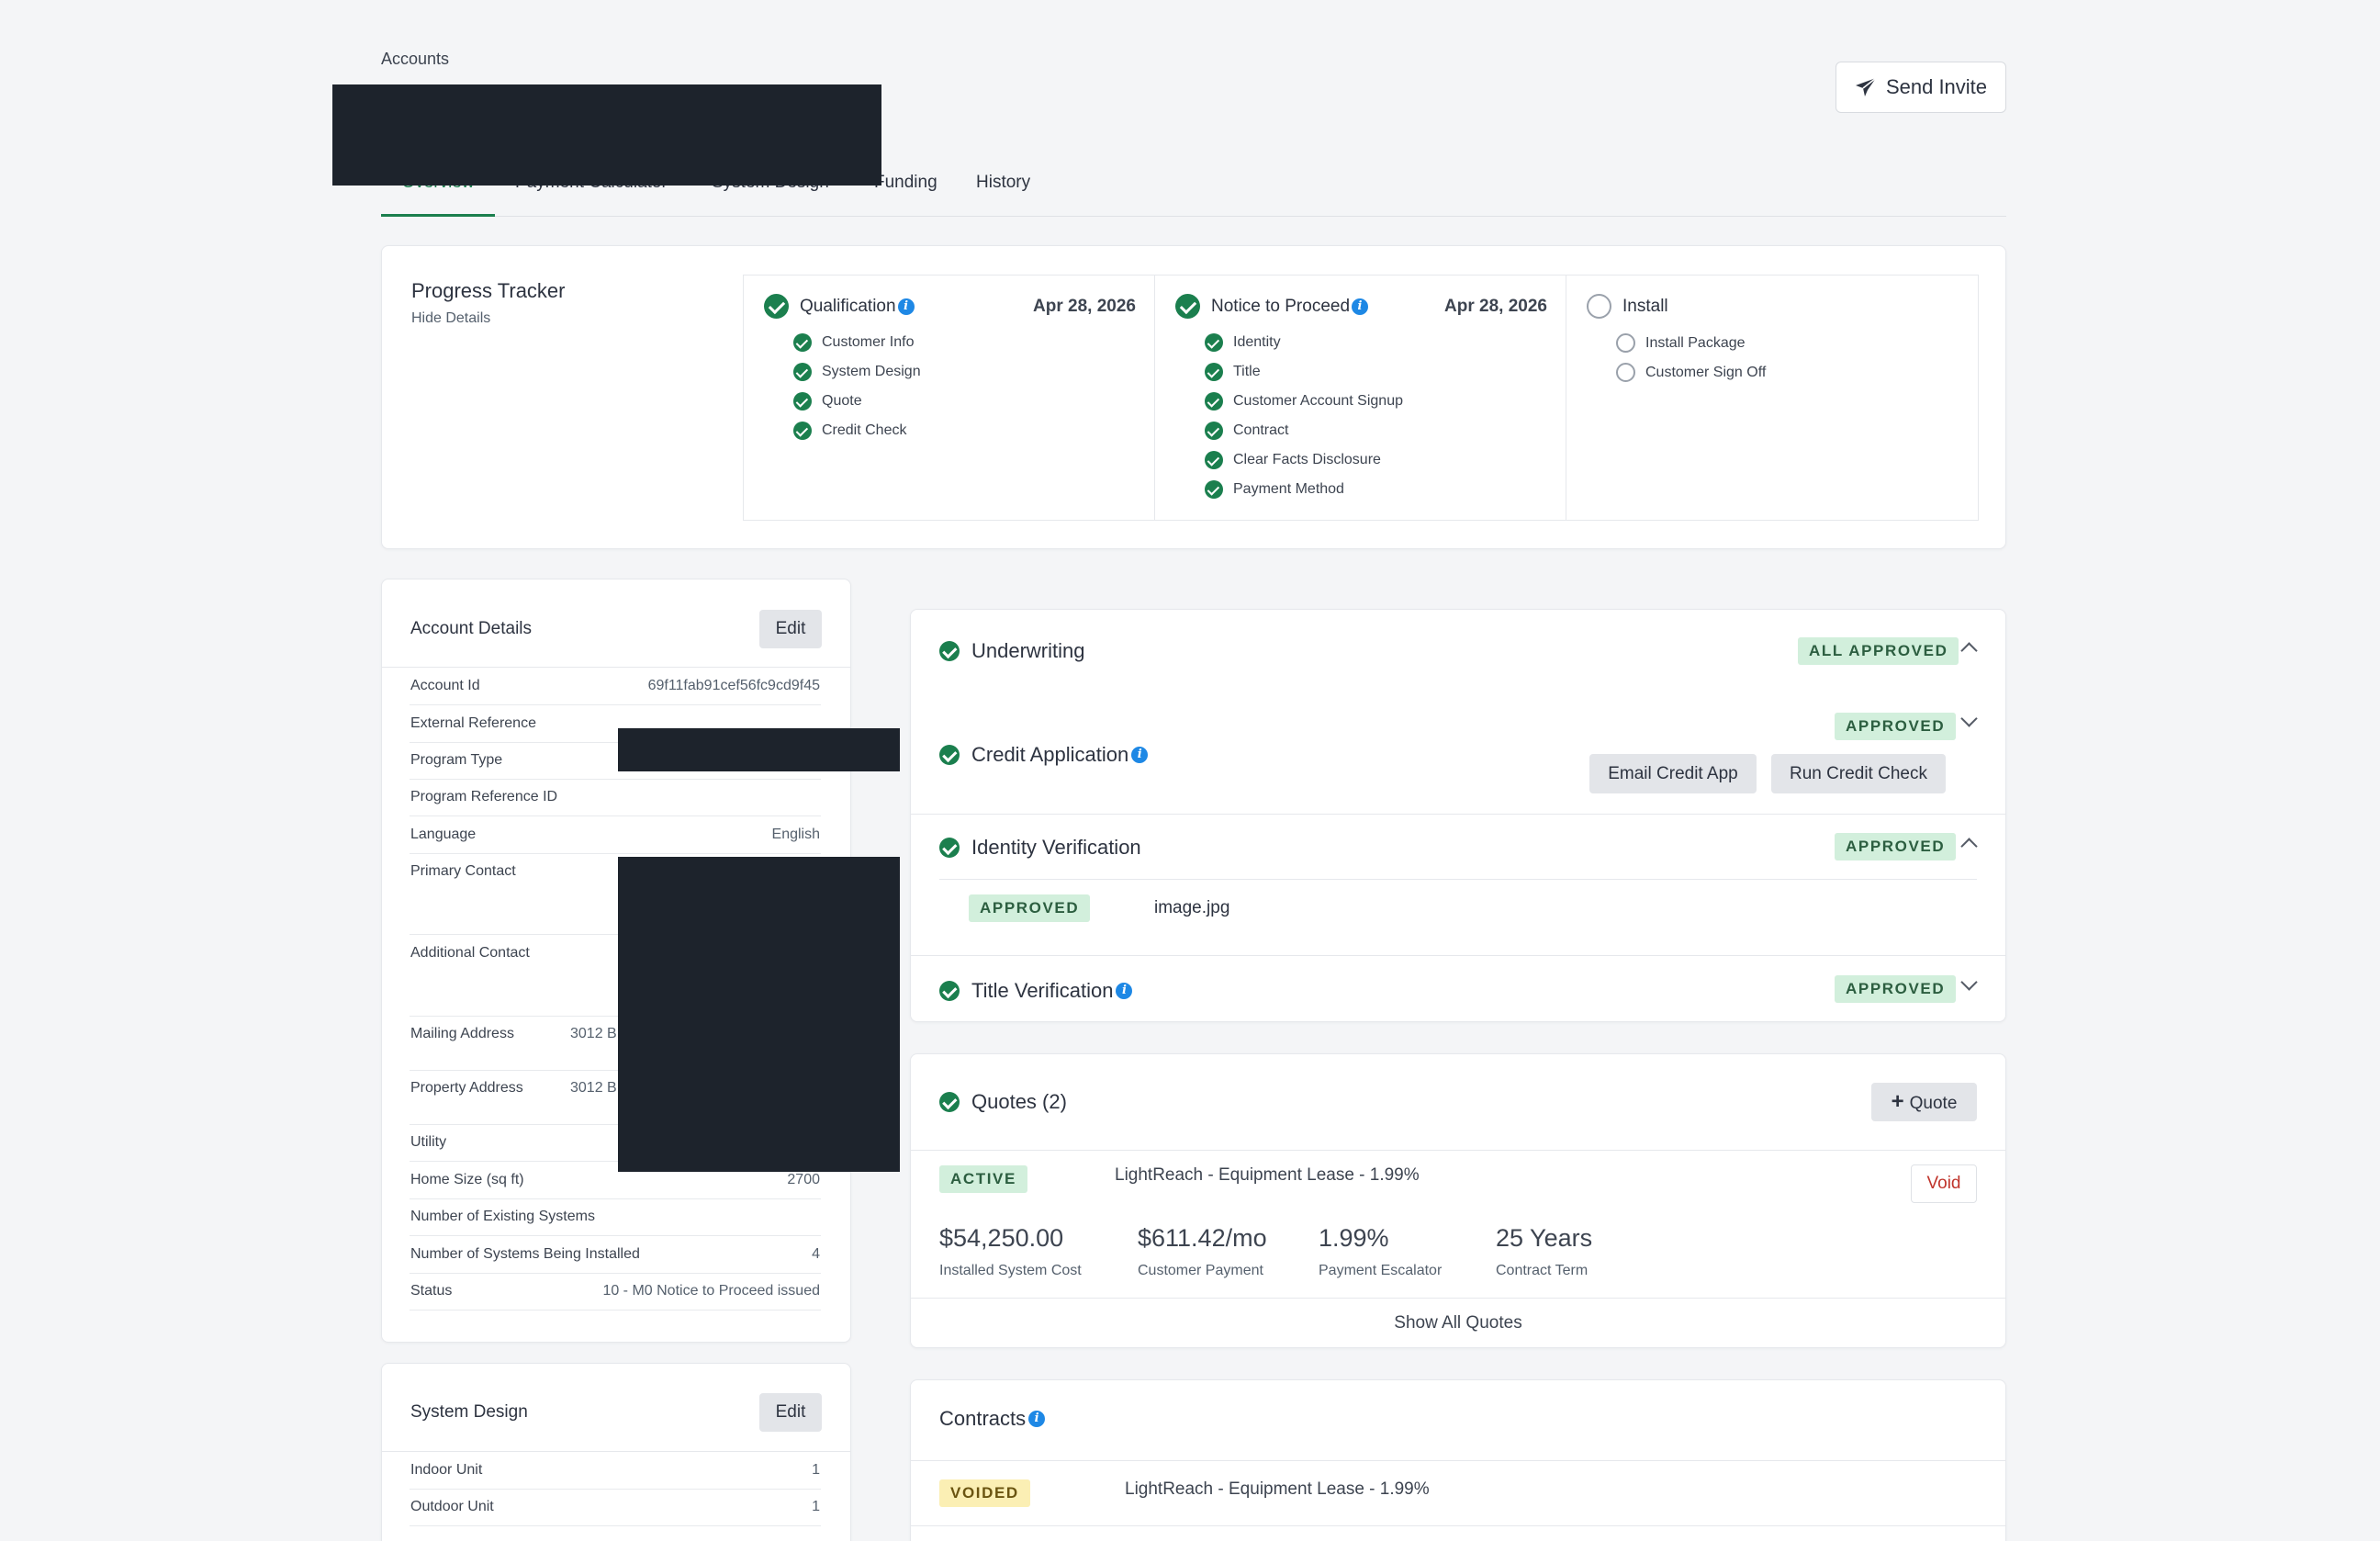 The height and width of the screenshot is (1541, 2380). Describe the element at coordinates (615, 1143) in the screenshot. I see `detail-row-utility: Utility` at that location.